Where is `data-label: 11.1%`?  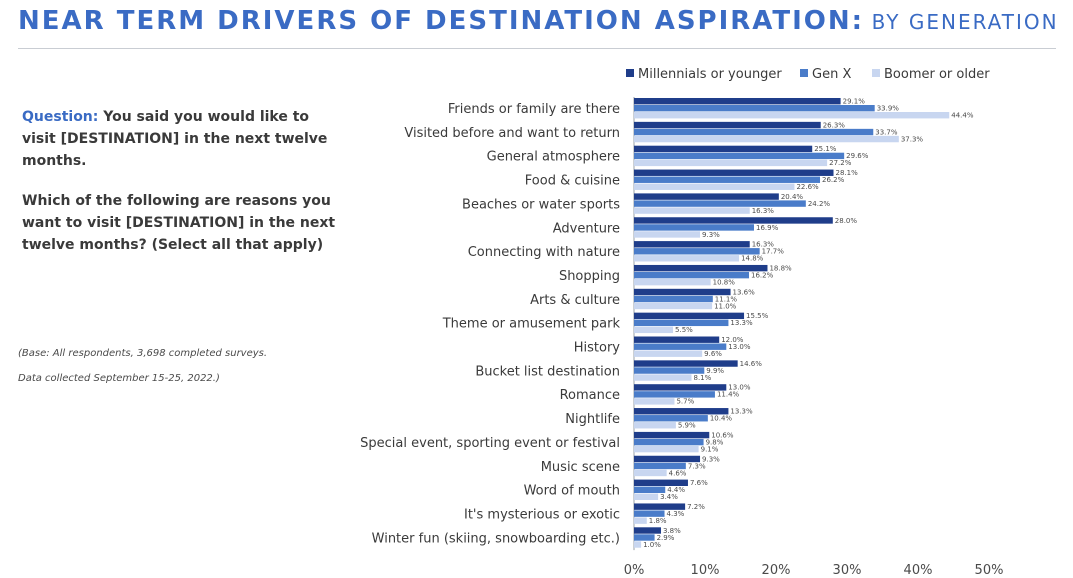
data-label: 11.1% is located at coordinates (726, 299).